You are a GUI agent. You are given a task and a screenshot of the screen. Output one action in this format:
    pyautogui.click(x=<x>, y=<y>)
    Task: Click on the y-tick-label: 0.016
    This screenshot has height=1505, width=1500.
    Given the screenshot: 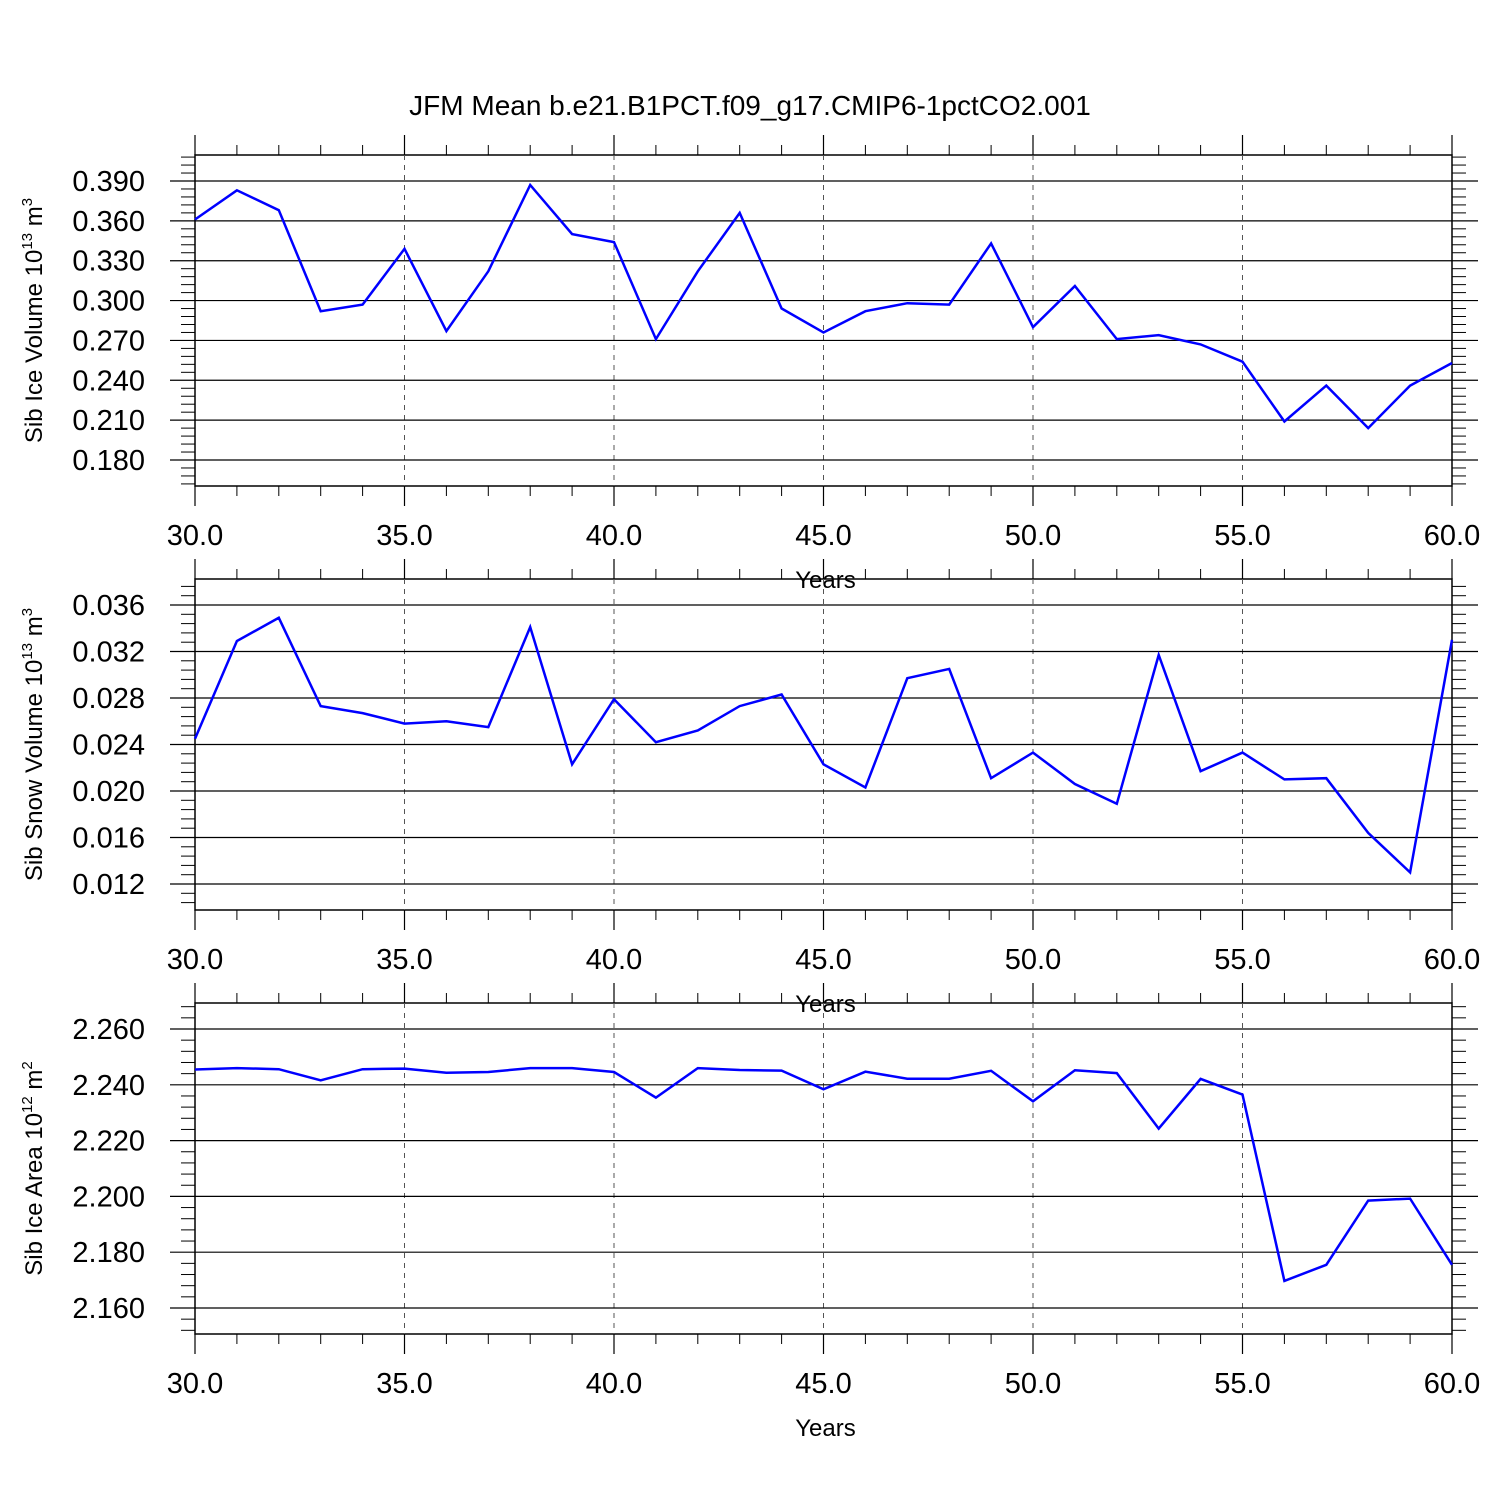 What is the action you would take?
    pyautogui.click(x=108, y=839)
    